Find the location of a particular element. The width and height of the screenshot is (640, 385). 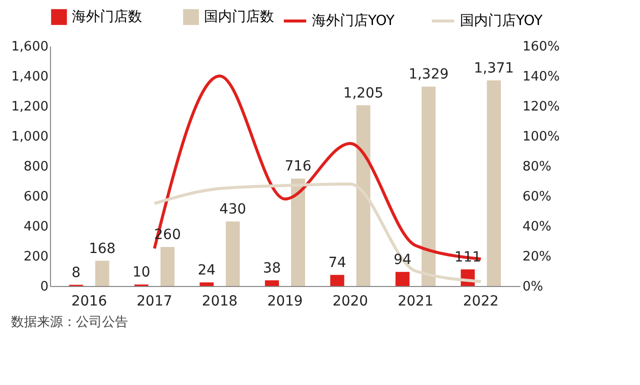

y2-tick-label: 0% is located at coordinates (533, 287).